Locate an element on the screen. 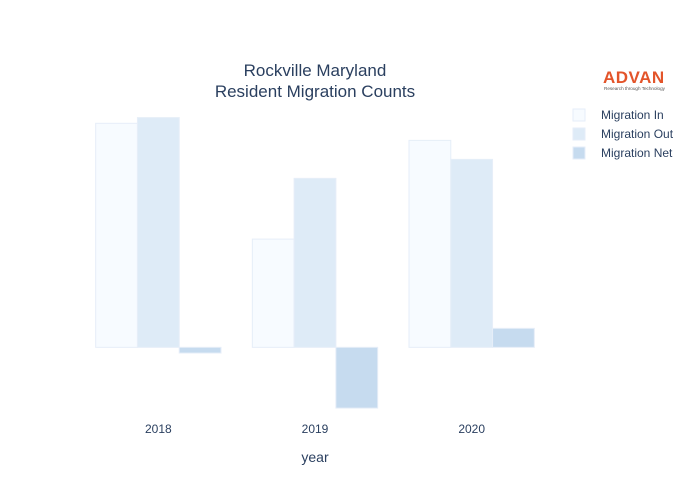 The image size is (700, 500). x-axis-title: year is located at coordinates (315, 457).